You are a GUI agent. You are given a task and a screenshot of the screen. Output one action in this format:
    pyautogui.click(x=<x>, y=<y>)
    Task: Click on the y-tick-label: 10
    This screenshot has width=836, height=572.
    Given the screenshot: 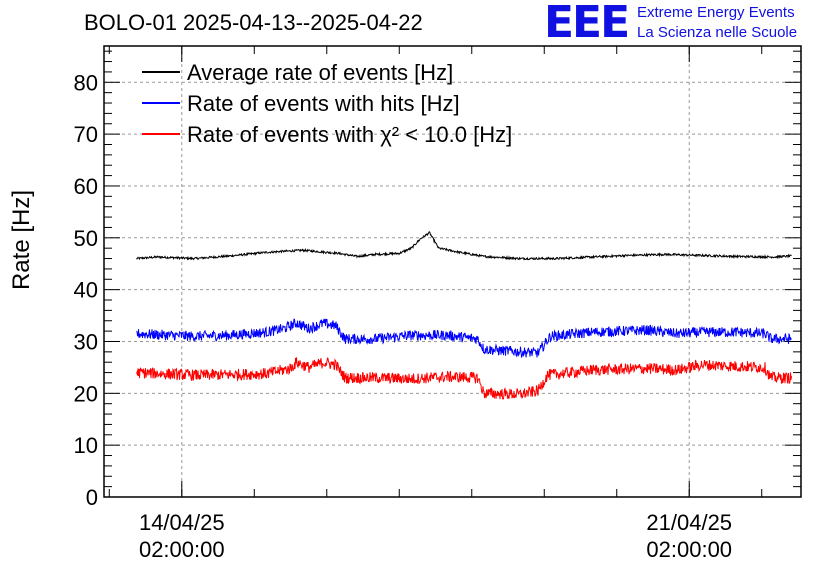 What is the action you would take?
    pyautogui.click(x=86, y=445)
    